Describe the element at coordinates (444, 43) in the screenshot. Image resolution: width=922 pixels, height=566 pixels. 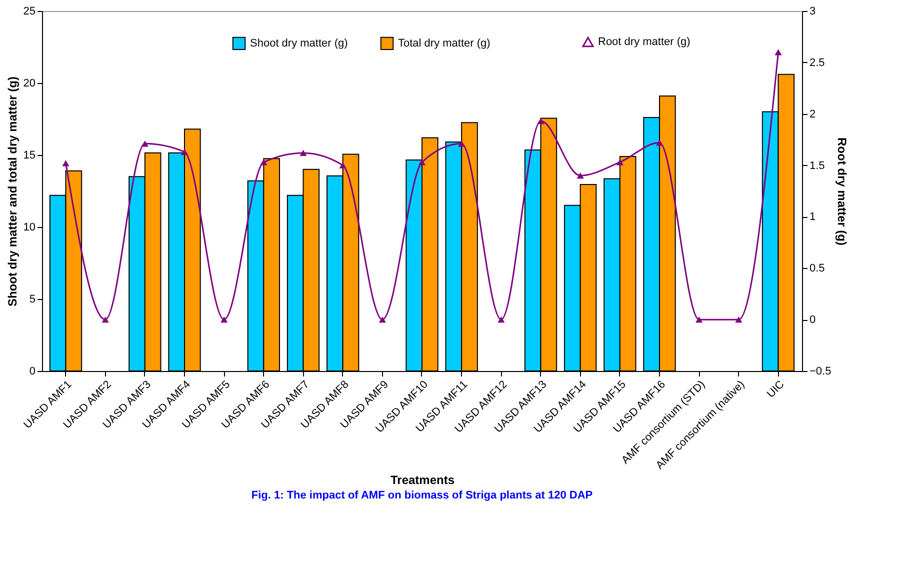
I see `legend-label: Total dry matter (g)` at that location.